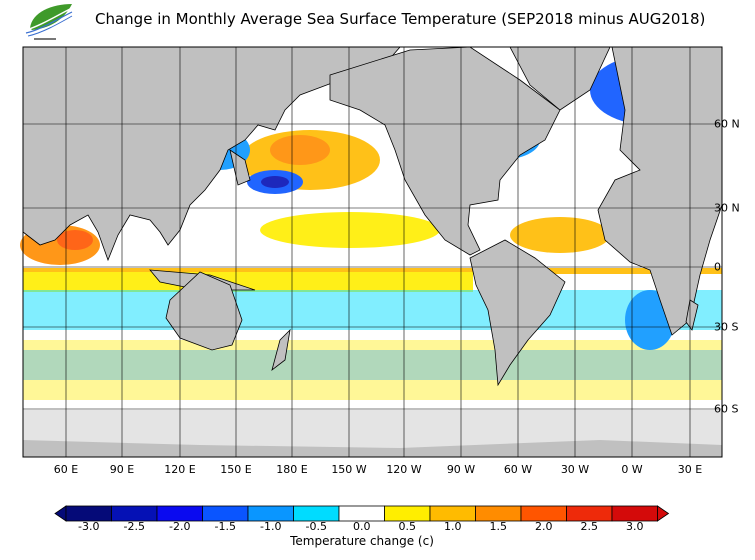 The width and height of the screenshot is (755, 560). What do you see at coordinates (544, 526) in the screenshot?
I see `colorbar-tick-label: 2.0` at bounding box center [544, 526].